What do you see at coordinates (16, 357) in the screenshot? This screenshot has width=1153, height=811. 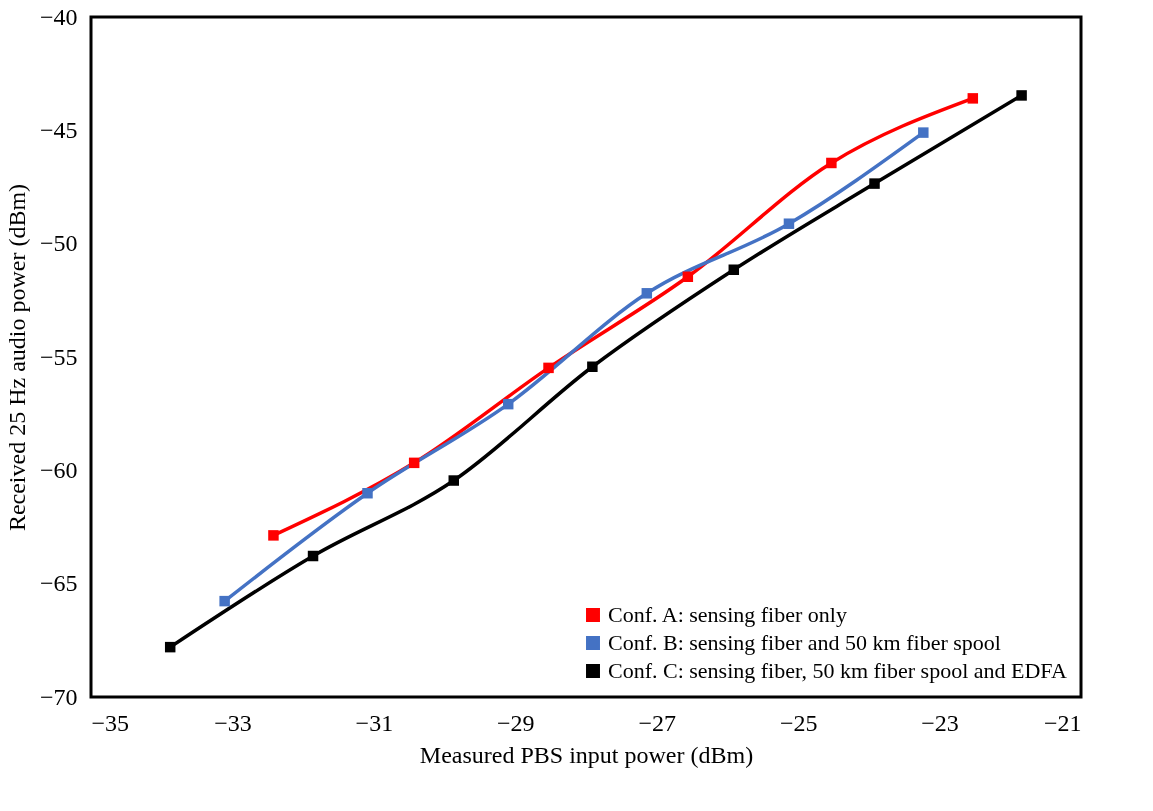 I see `y-axis-title: Received 25 Hz audio power (dBm)` at bounding box center [16, 357].